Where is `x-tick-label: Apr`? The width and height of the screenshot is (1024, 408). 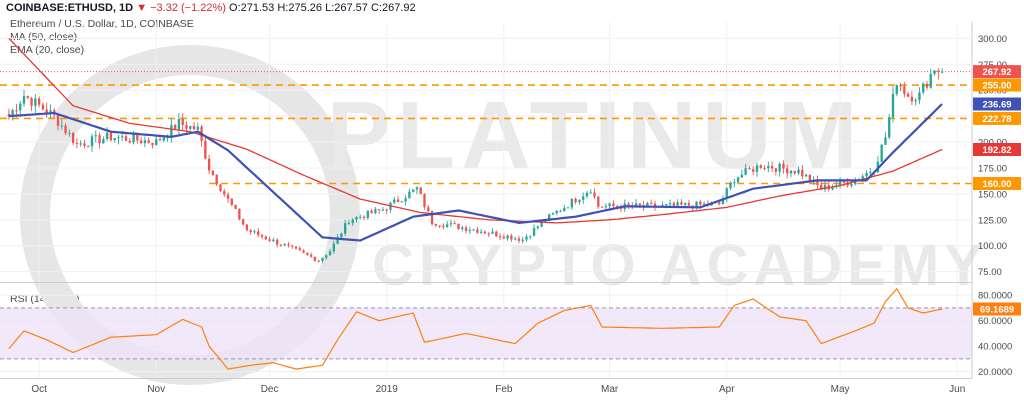 x-tick-label: Apr is located at coordinates (727, 389).